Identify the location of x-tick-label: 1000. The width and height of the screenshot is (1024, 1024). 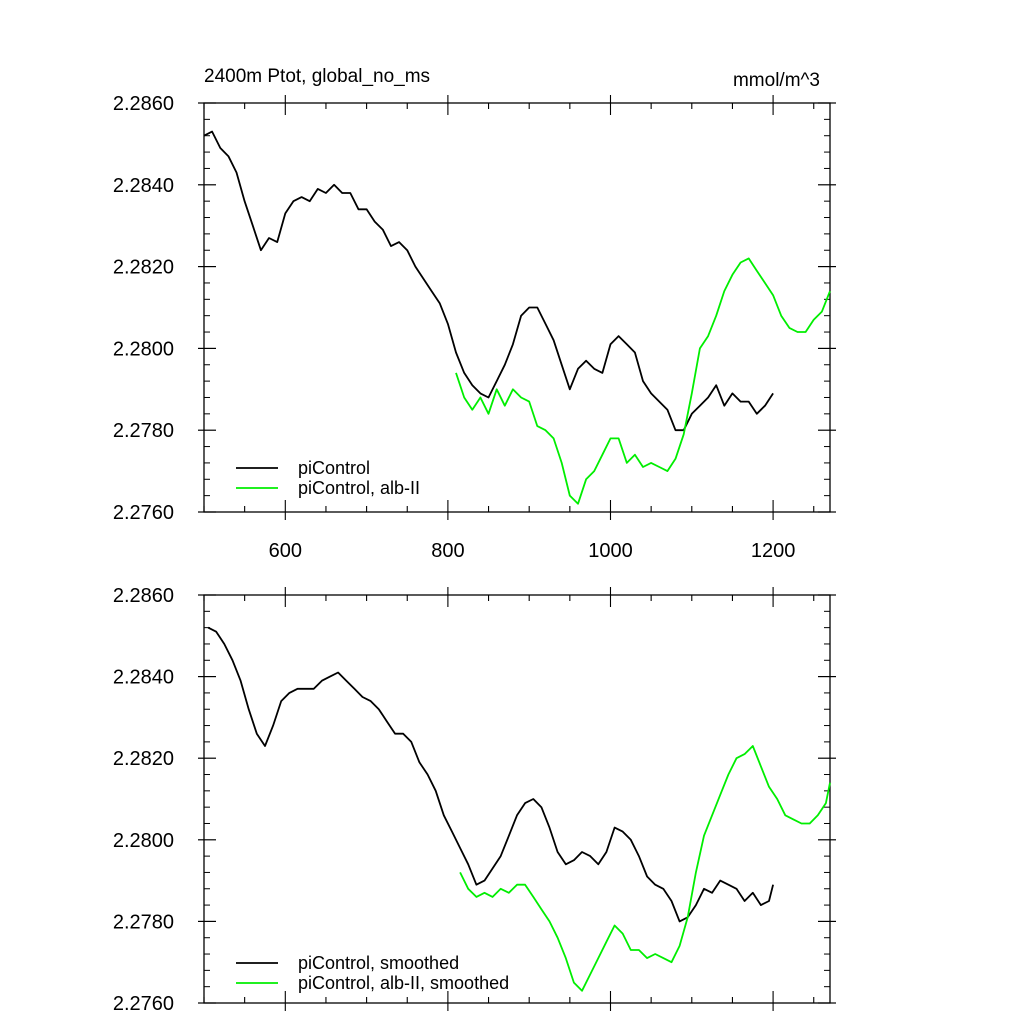
(610, 551).